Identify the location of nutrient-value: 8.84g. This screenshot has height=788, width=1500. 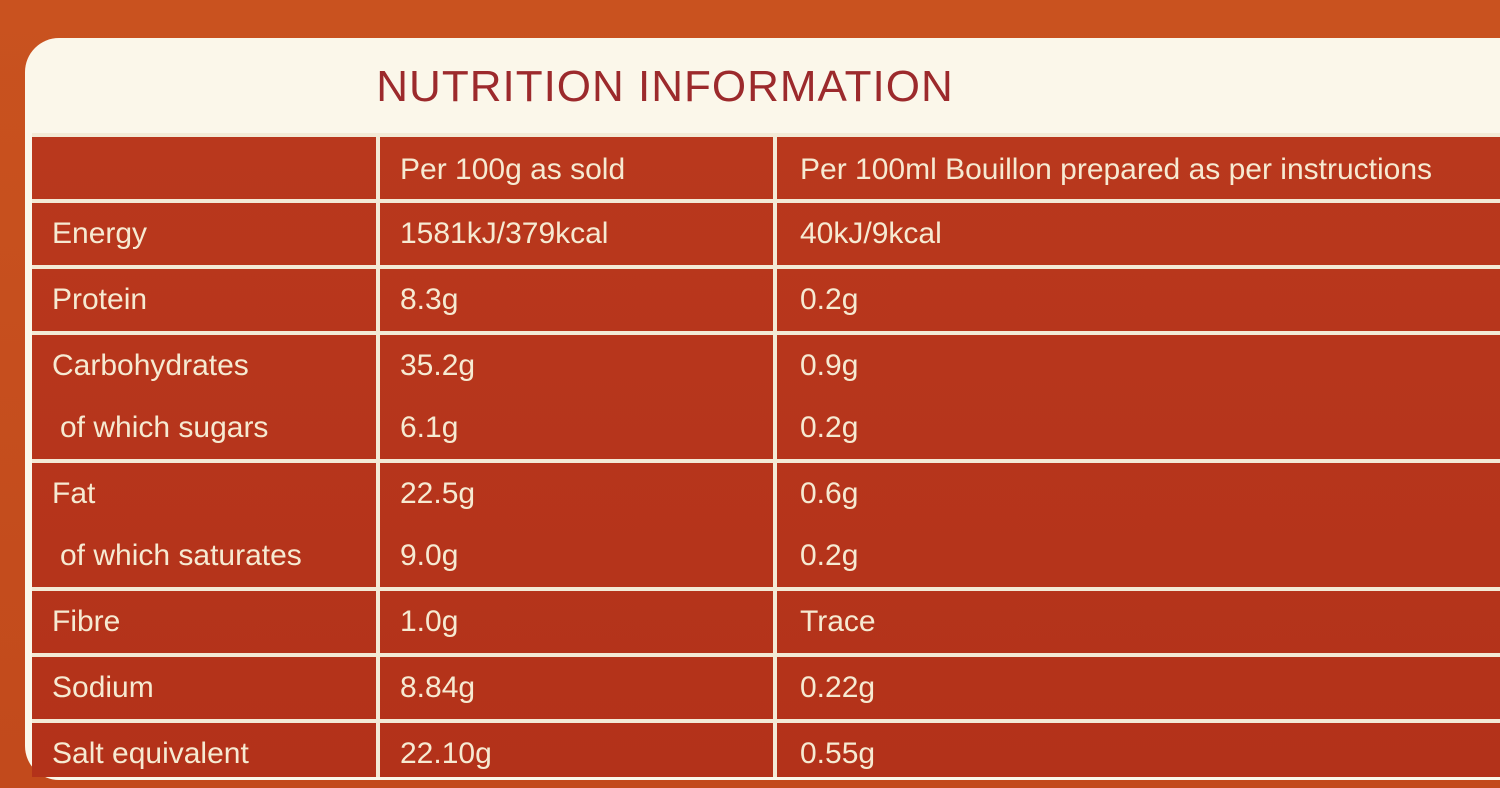
(438, 687).